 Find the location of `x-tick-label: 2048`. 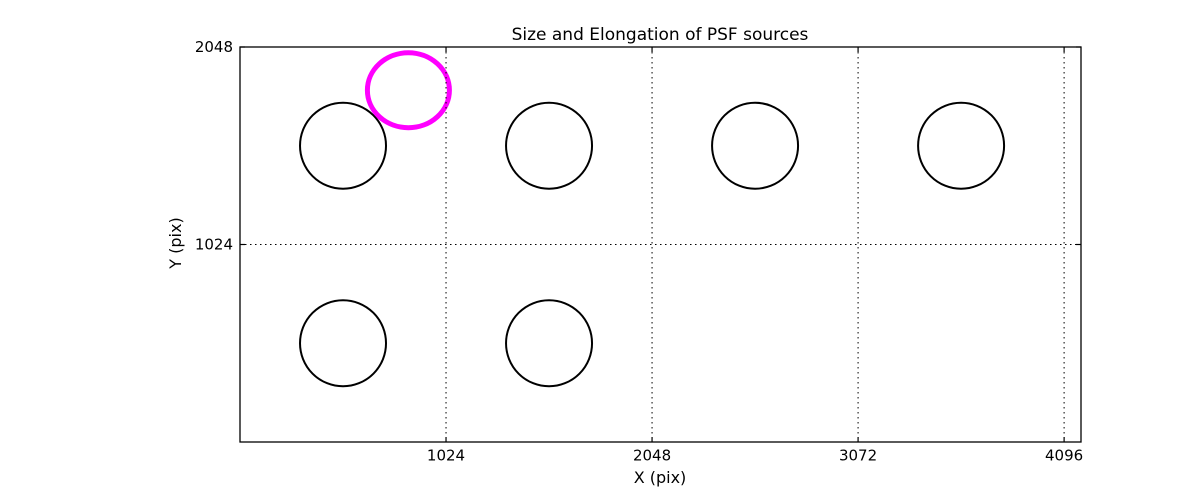

x-tick-label: 2048 is located at coordinates (652, 456).